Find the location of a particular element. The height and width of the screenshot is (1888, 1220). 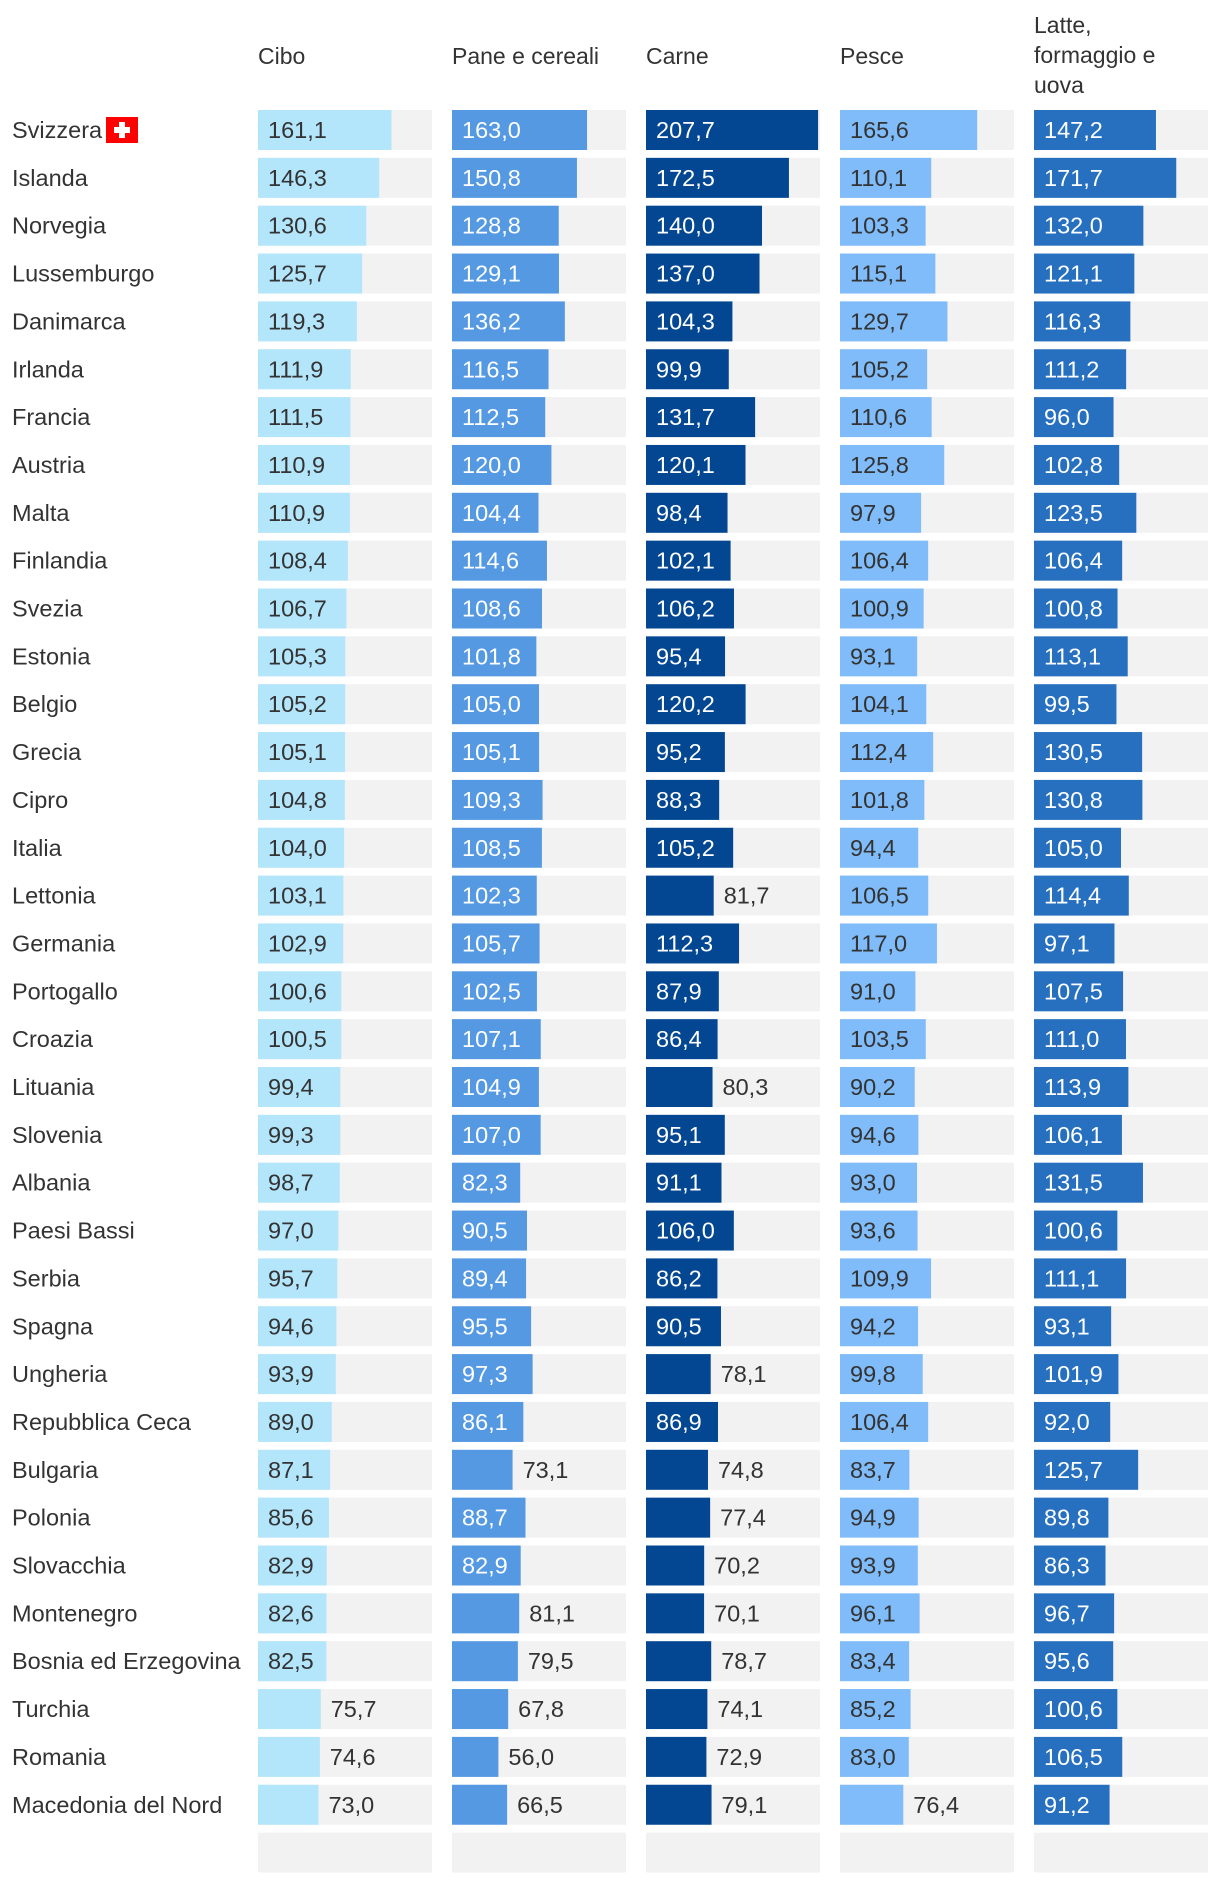

value-label-macedonia-del-nord-1: 66,5 is located at coordinates (540, 1805).